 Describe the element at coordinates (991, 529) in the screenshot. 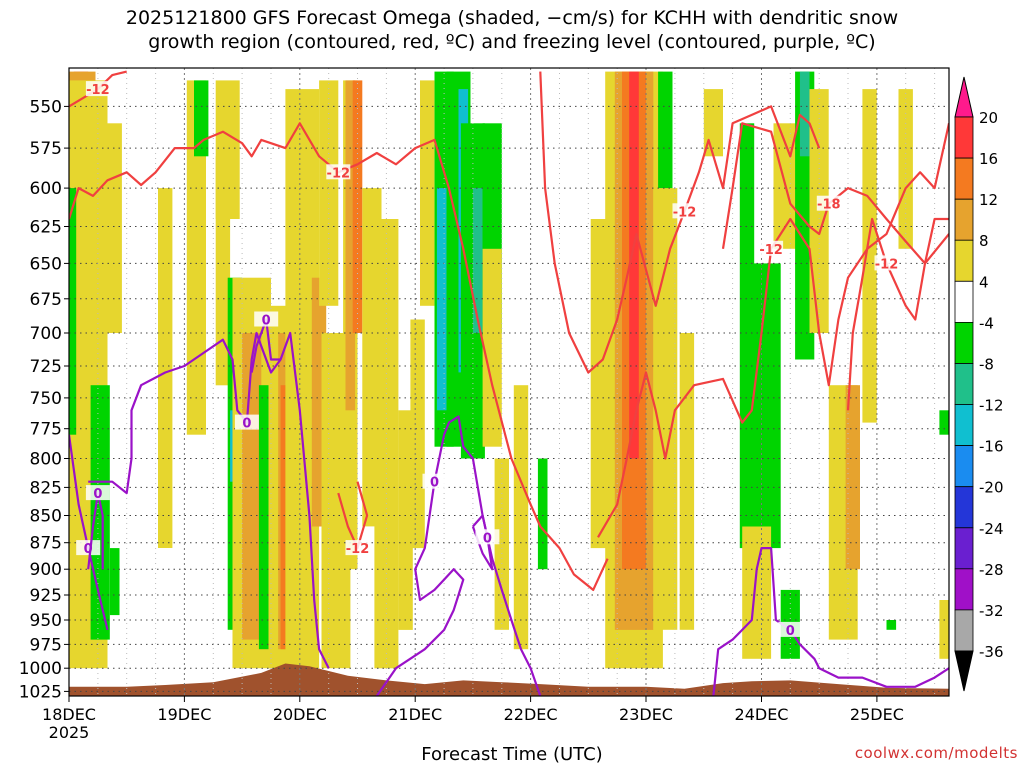

I see `colorbar-label-10: -24` at that location.